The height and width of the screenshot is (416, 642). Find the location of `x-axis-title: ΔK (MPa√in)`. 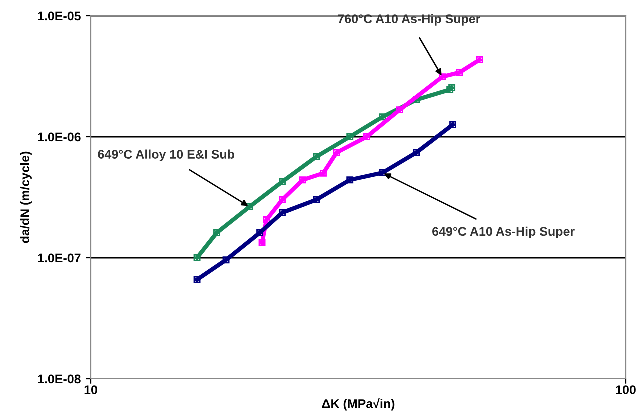

x-axis-title: ΔK (MPa√in) is located at coordinates (358, 404).